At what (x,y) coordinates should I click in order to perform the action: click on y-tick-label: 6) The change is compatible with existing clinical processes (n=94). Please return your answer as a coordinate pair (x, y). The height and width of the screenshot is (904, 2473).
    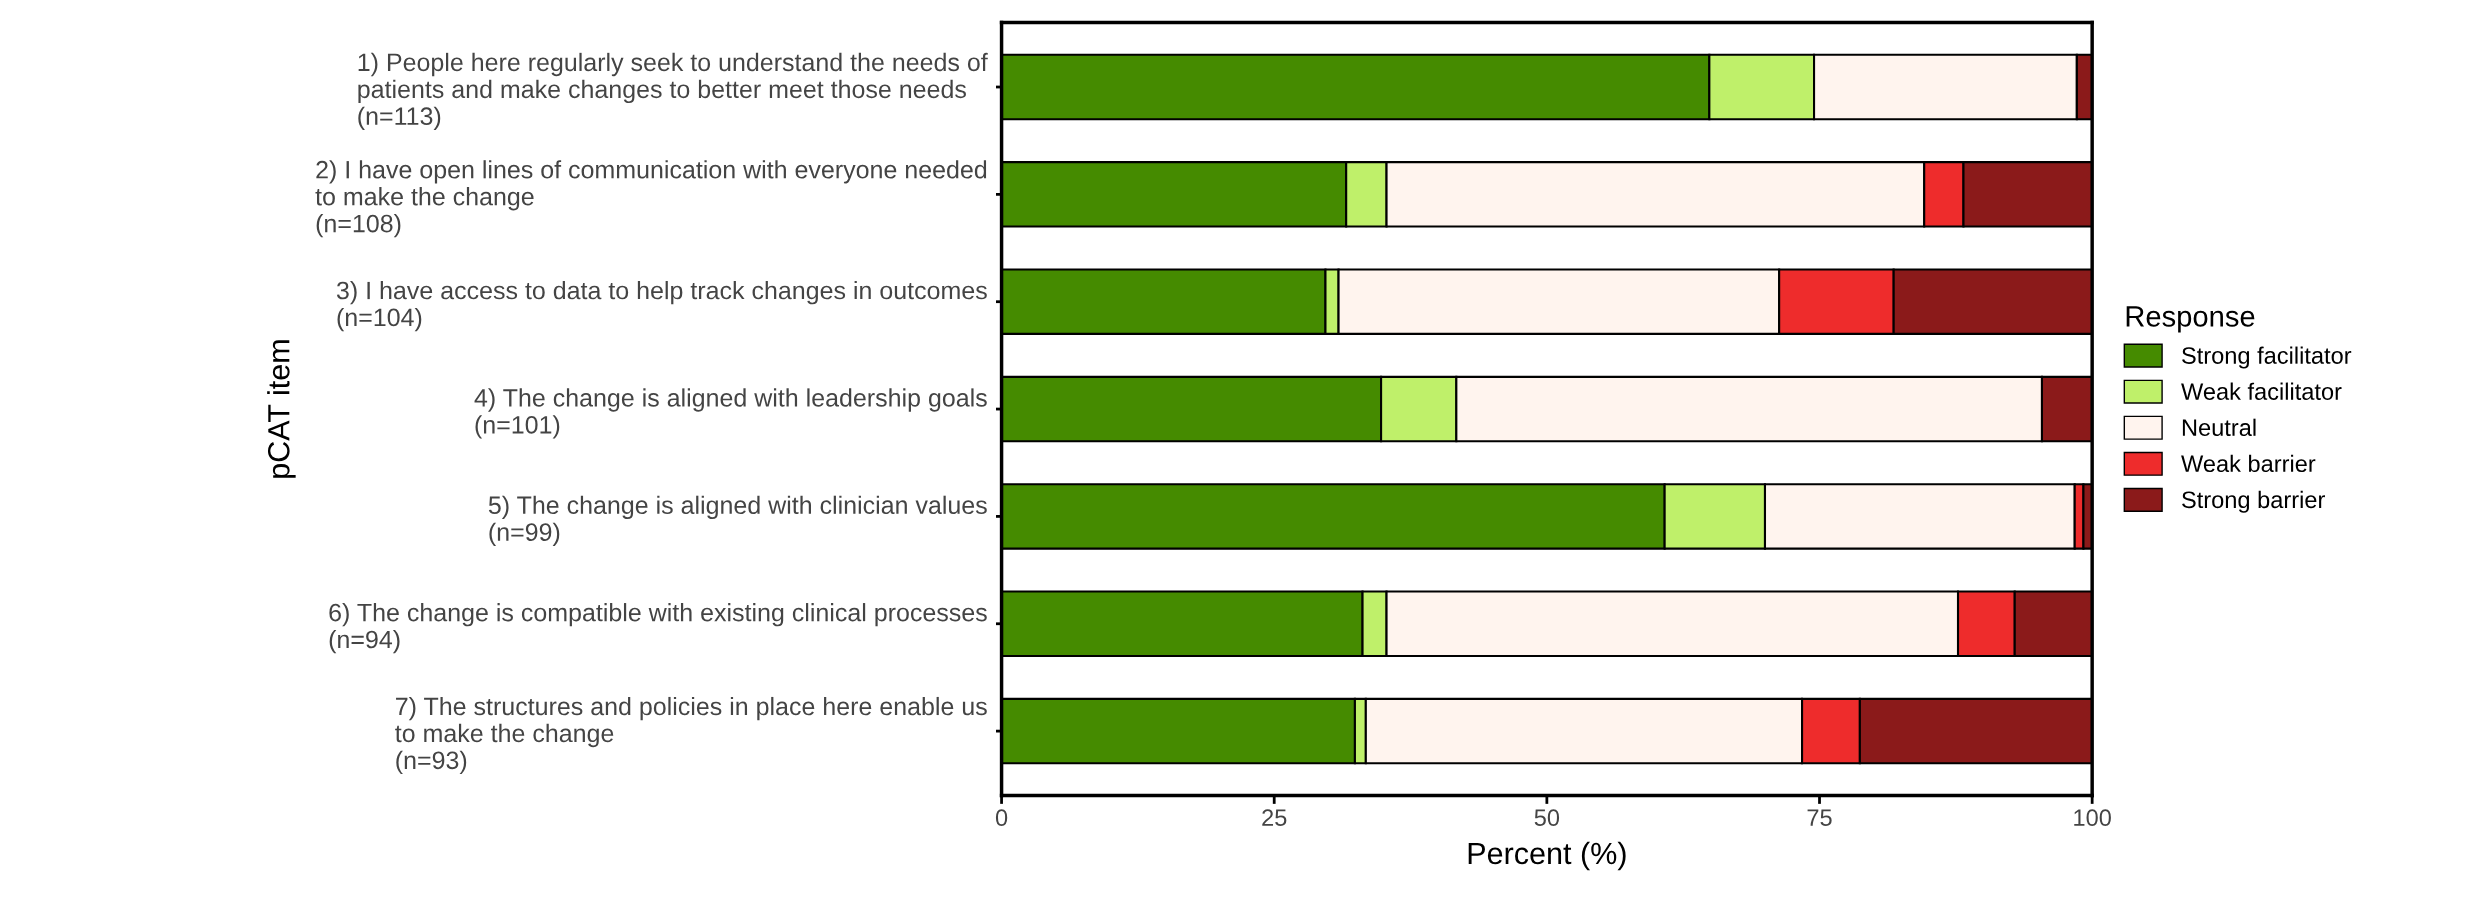
    Looking at the image, I should click on (658, 628).